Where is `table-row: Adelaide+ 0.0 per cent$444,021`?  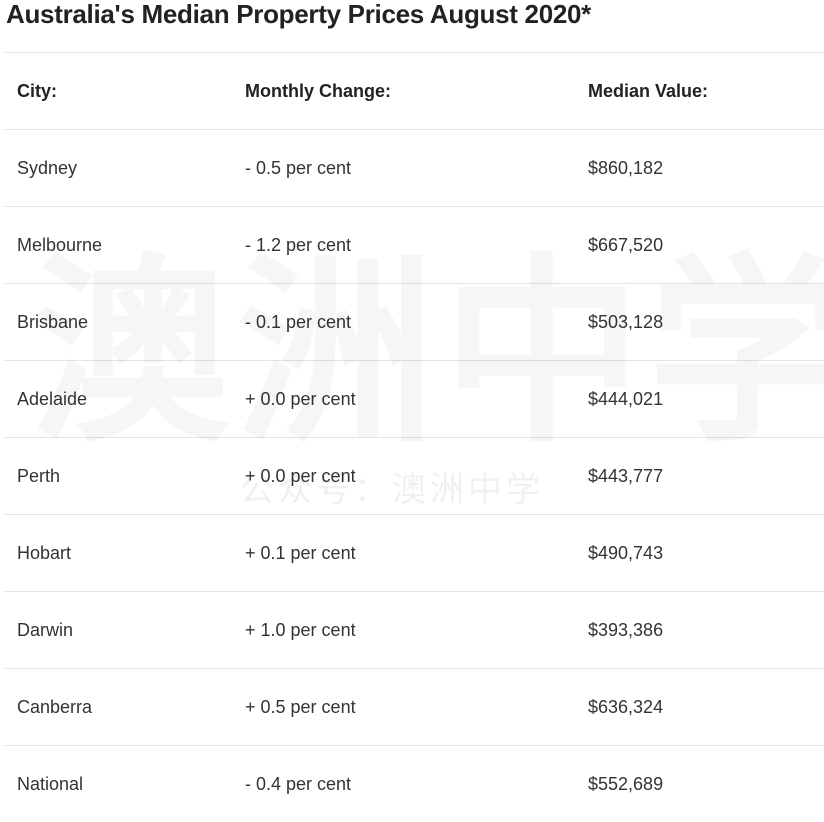 table-row: Adelaide+ 0.0 per cent$444,021 is located at coordinates (414, 399).